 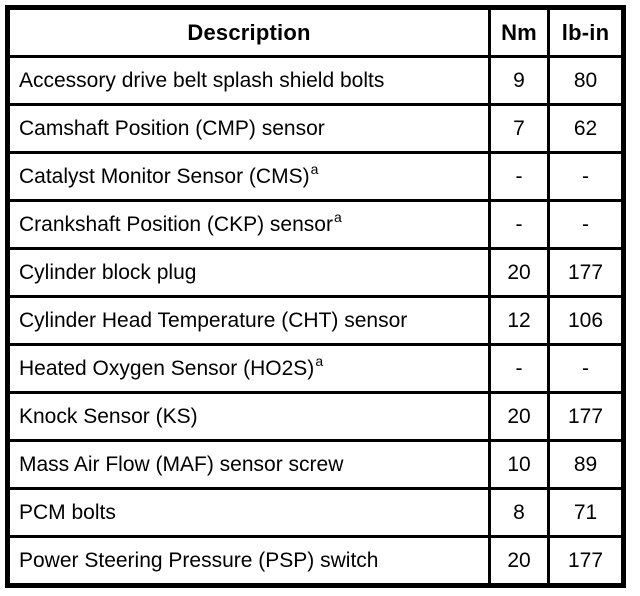 I want to click on lb-in-value-cell: 62, so click(x=586, y=128).